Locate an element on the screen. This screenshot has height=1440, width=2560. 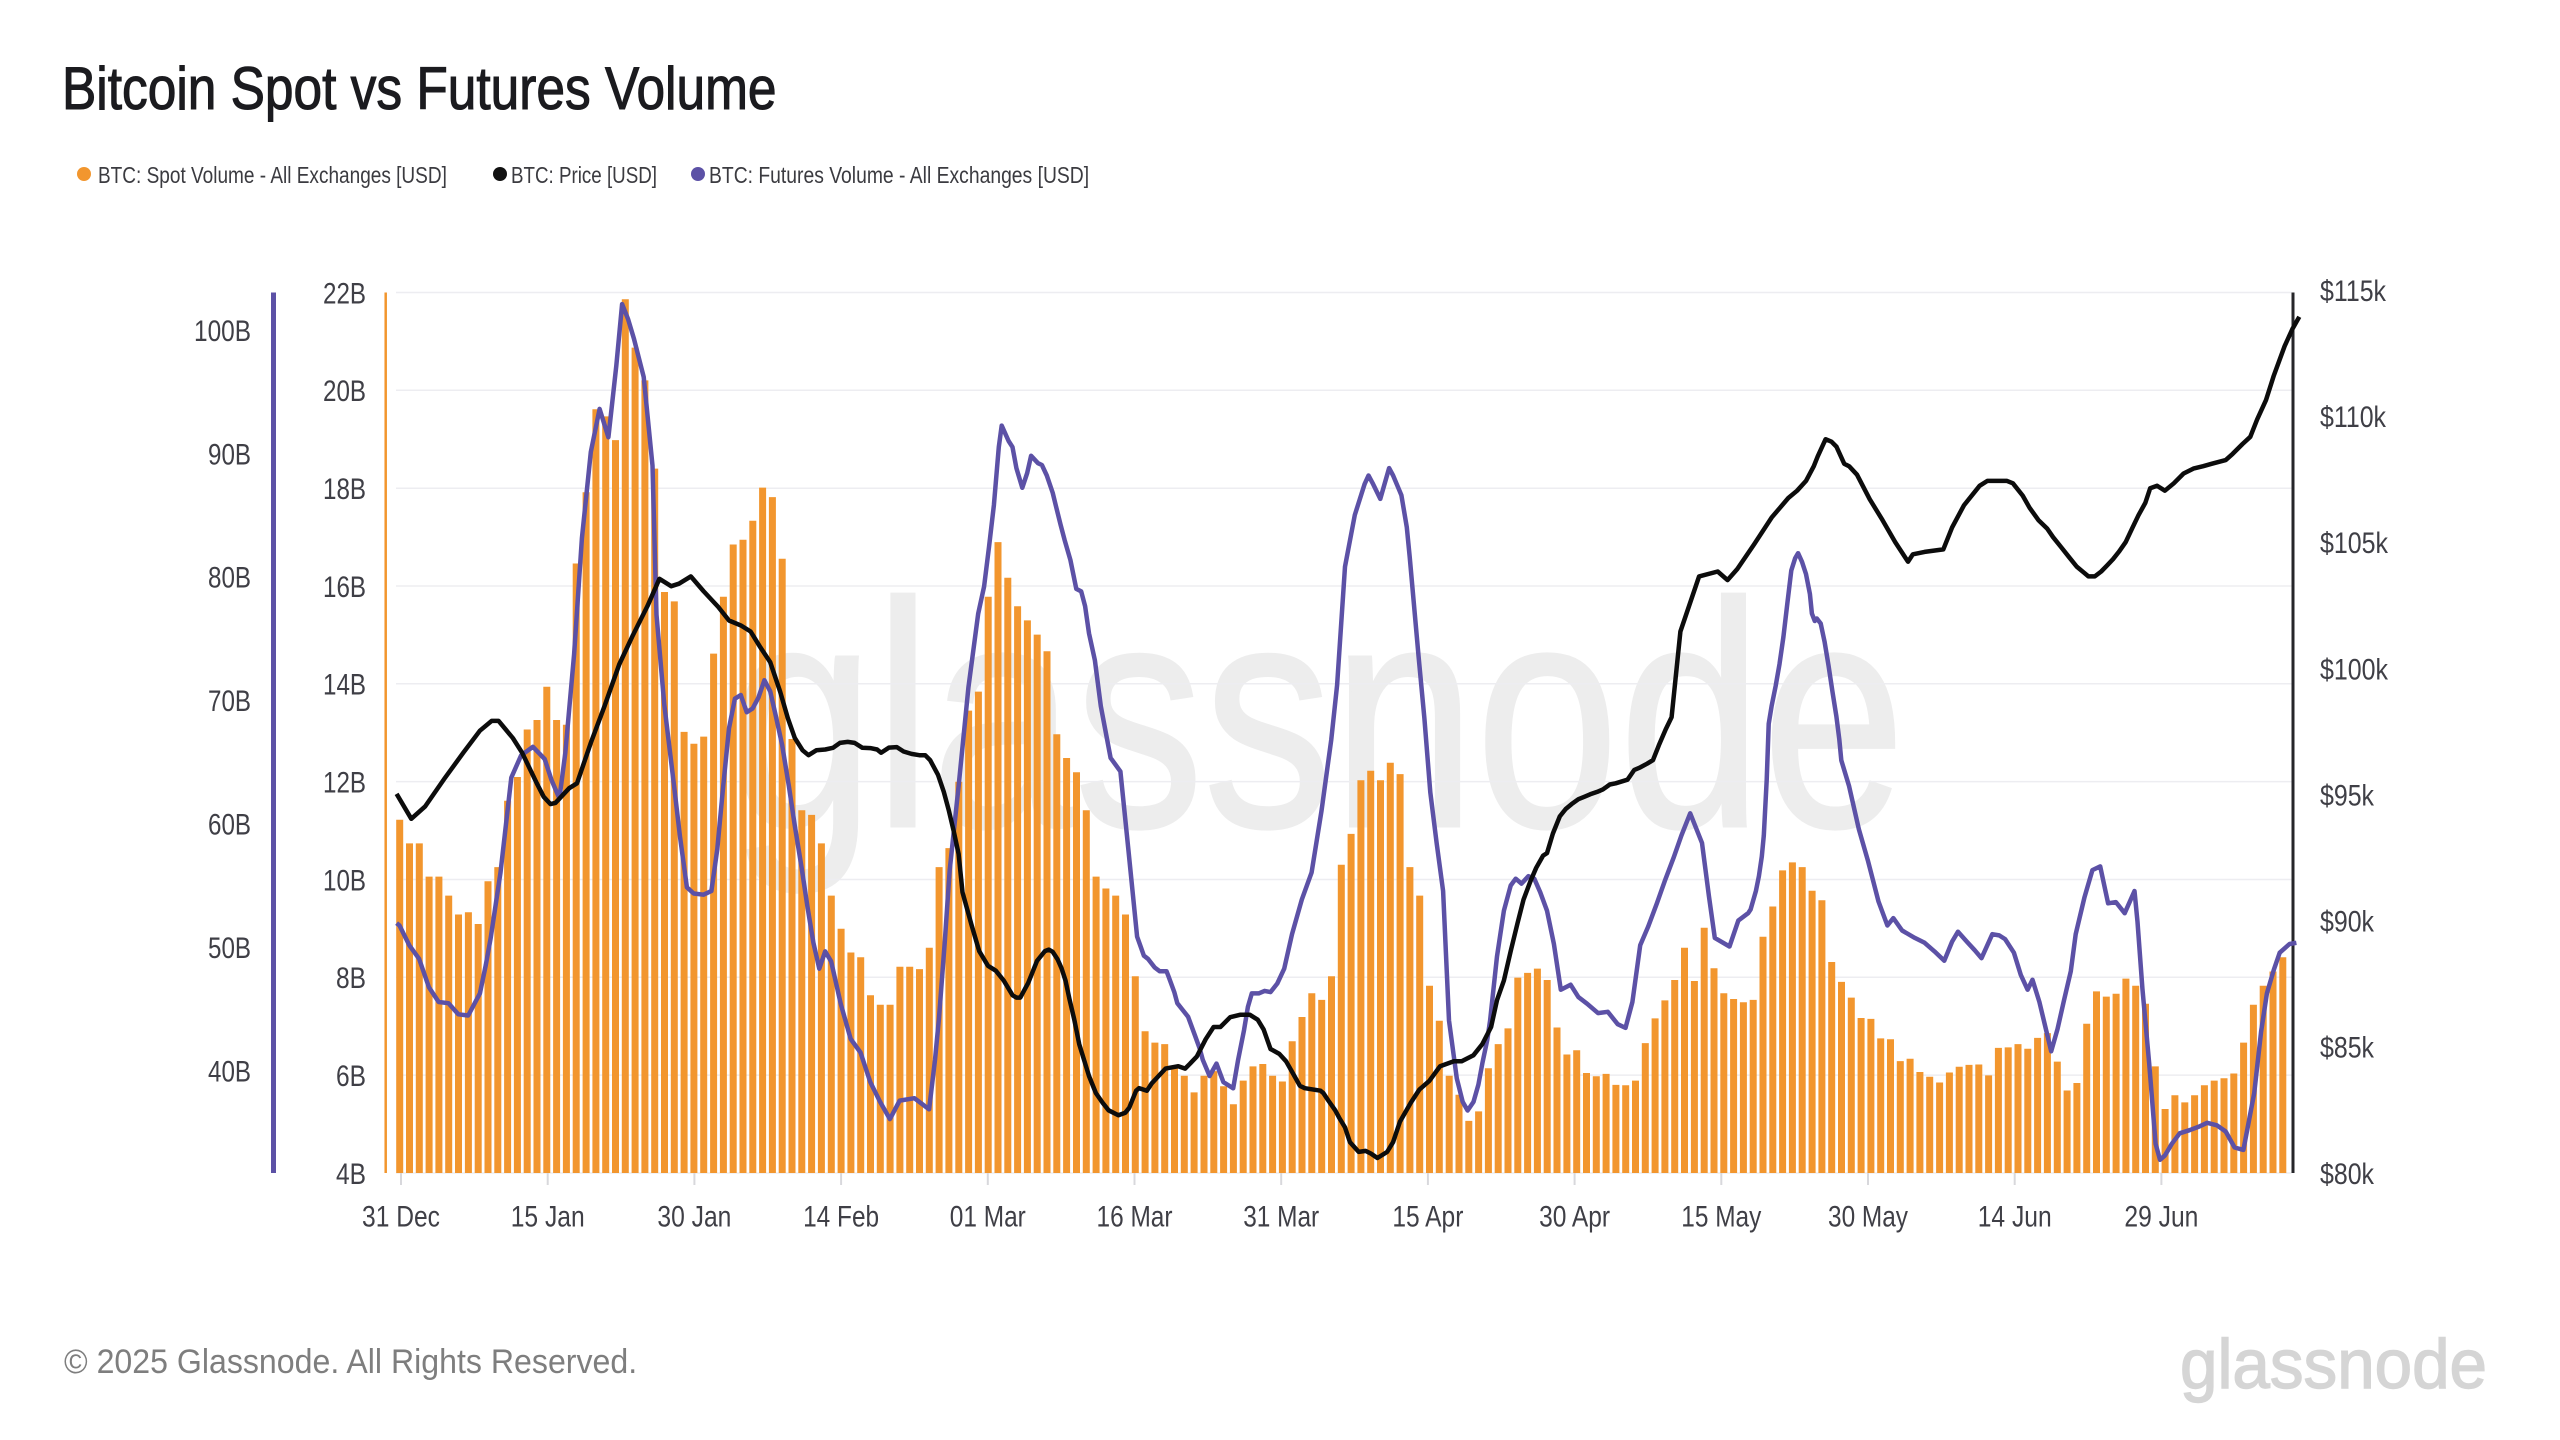
svg-text: 15 Apr is located at coordinates (1427, 1217).